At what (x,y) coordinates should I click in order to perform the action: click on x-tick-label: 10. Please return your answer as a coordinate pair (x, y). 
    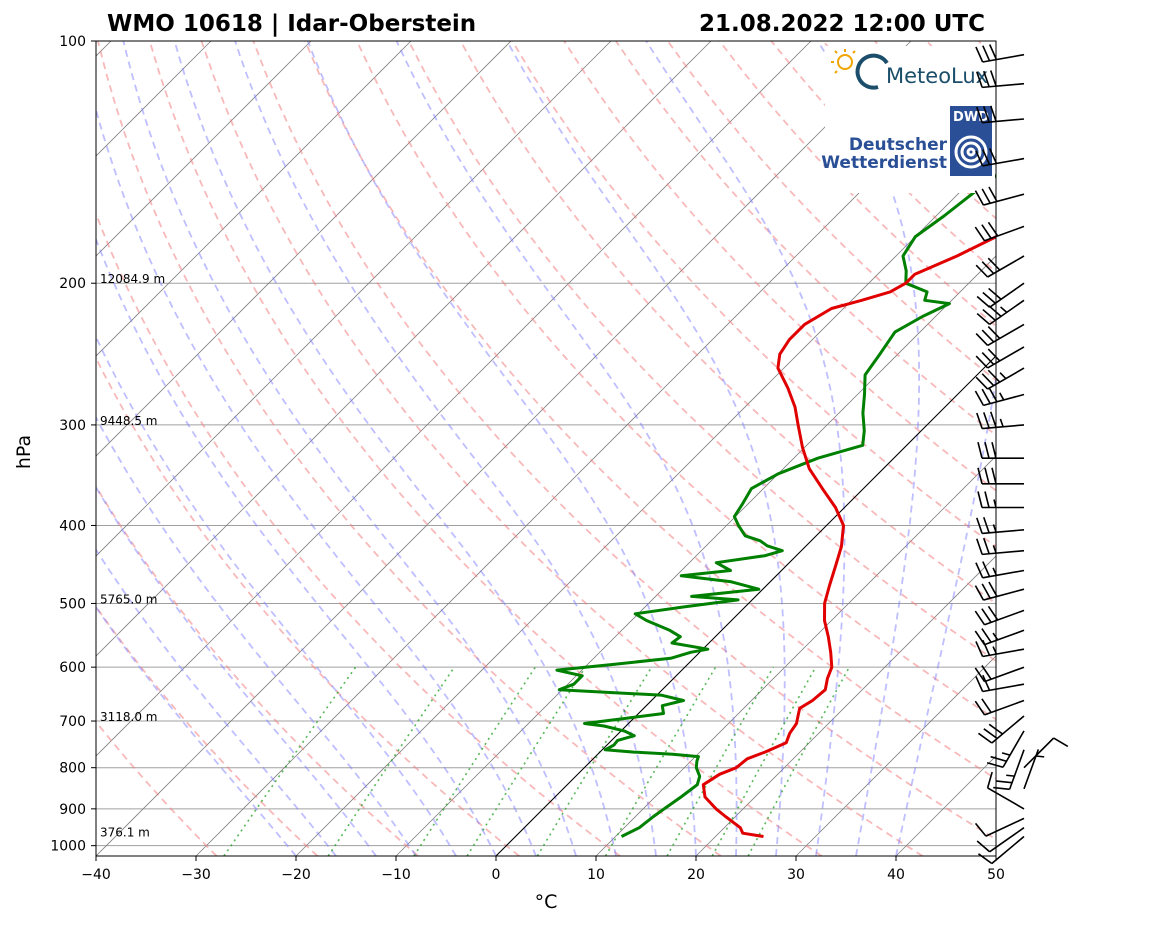
    Looking at the image, I should click on (596, 875).